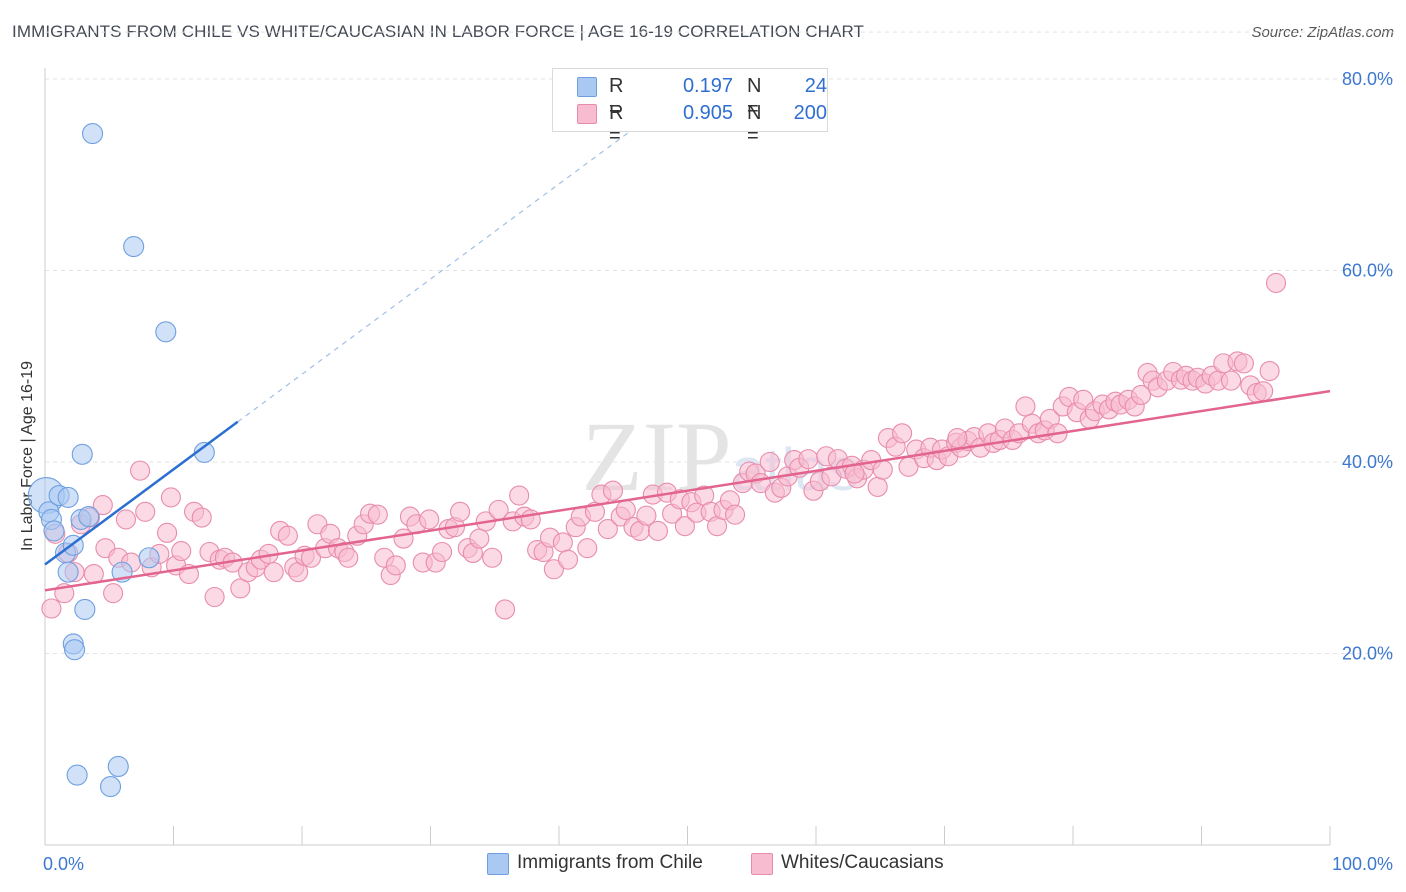 The image size is (1406, 892). Describe the element at coordinates (862, 862) in the screenshot. I see `bottom-legend-label-whites: Whites/Caucasians` at that location.